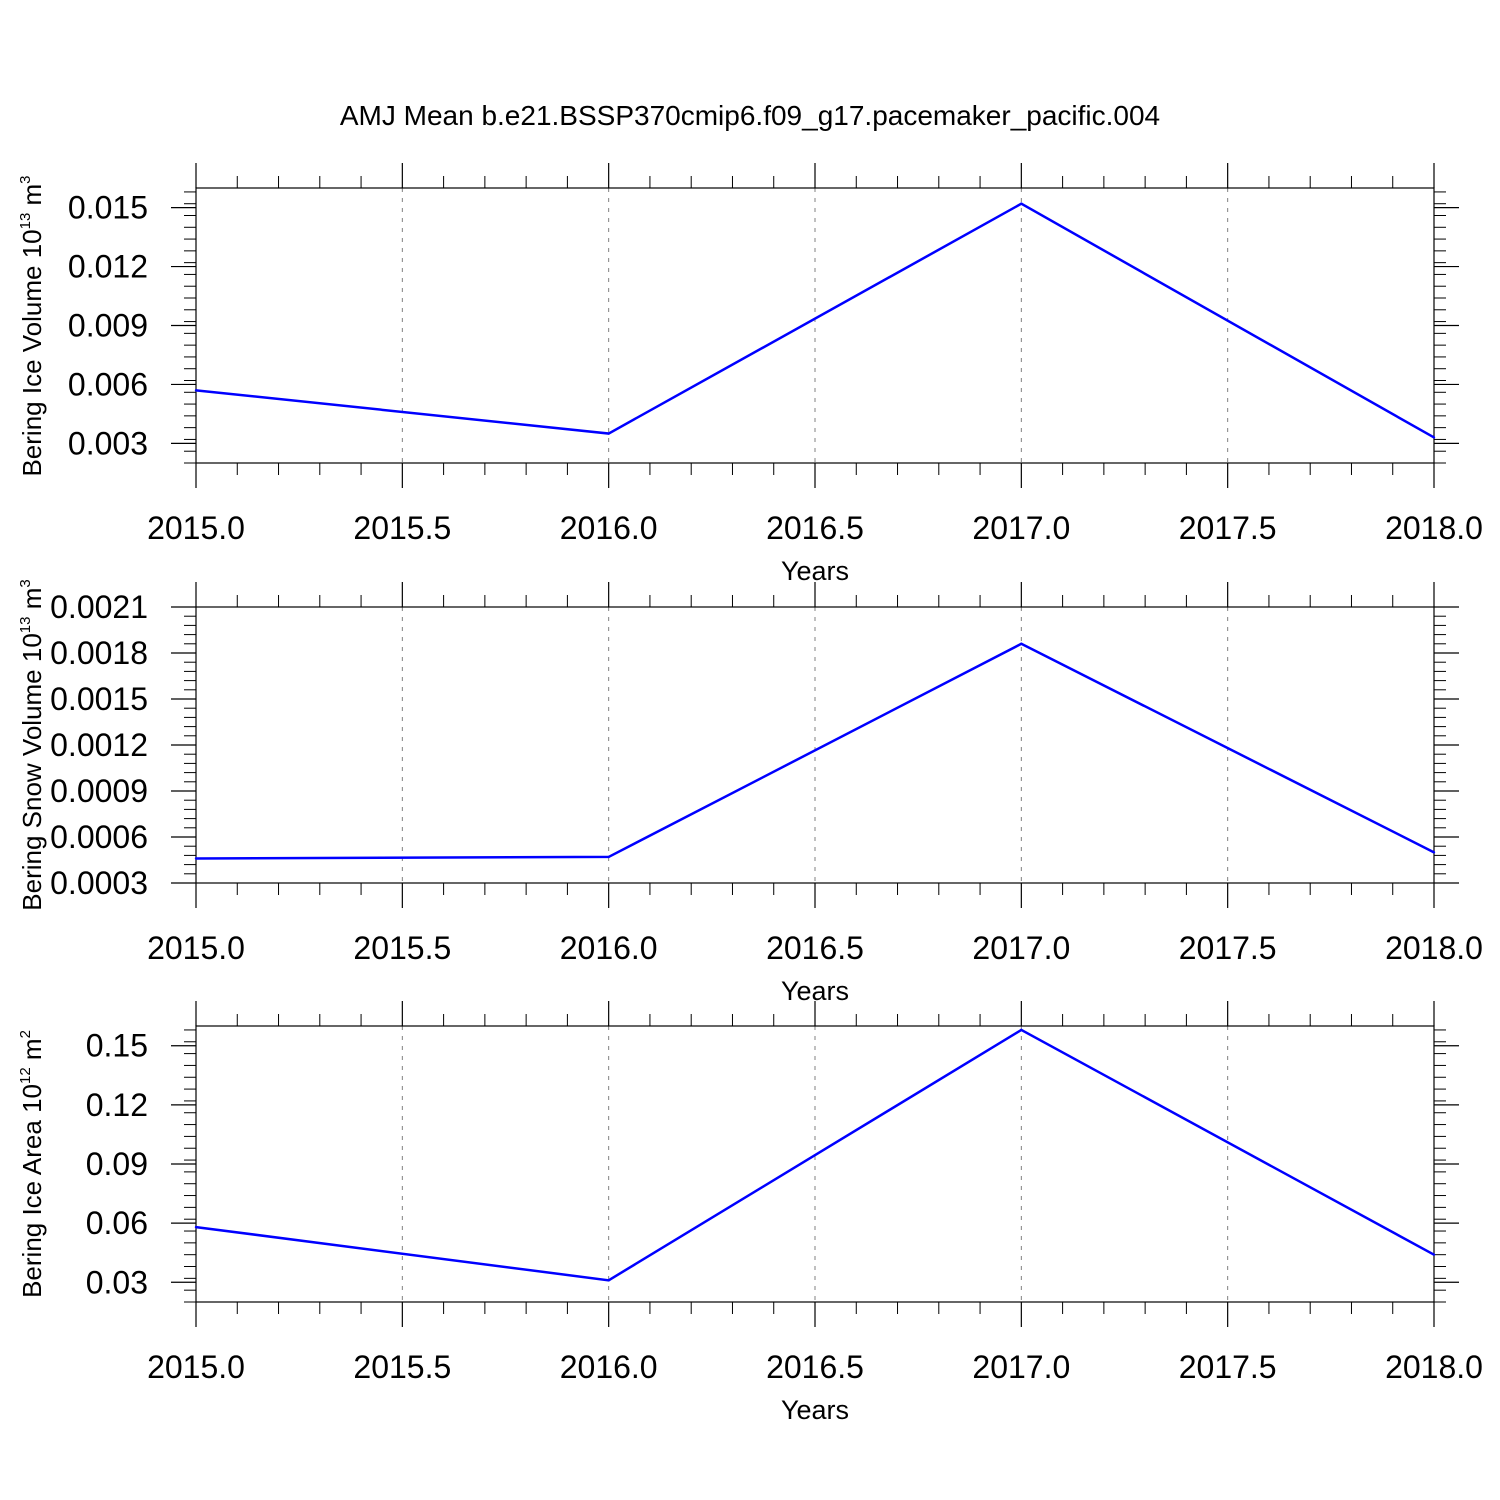 The image size is (1500, 1500). Describe the element at coordinates (108, 208) in the screenshot. I see `y-tick-label: 0.015` at that location.